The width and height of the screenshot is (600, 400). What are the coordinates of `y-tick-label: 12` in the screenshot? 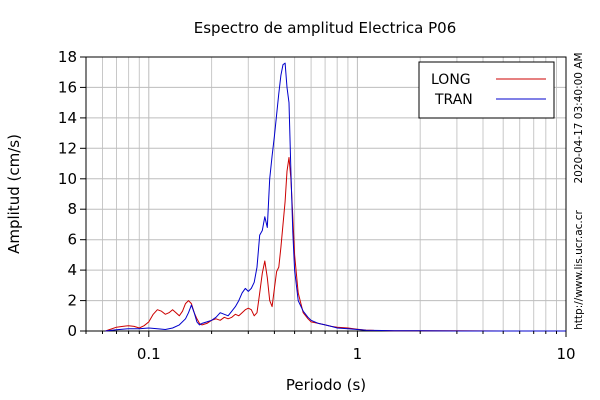 It's located at (67, 148).